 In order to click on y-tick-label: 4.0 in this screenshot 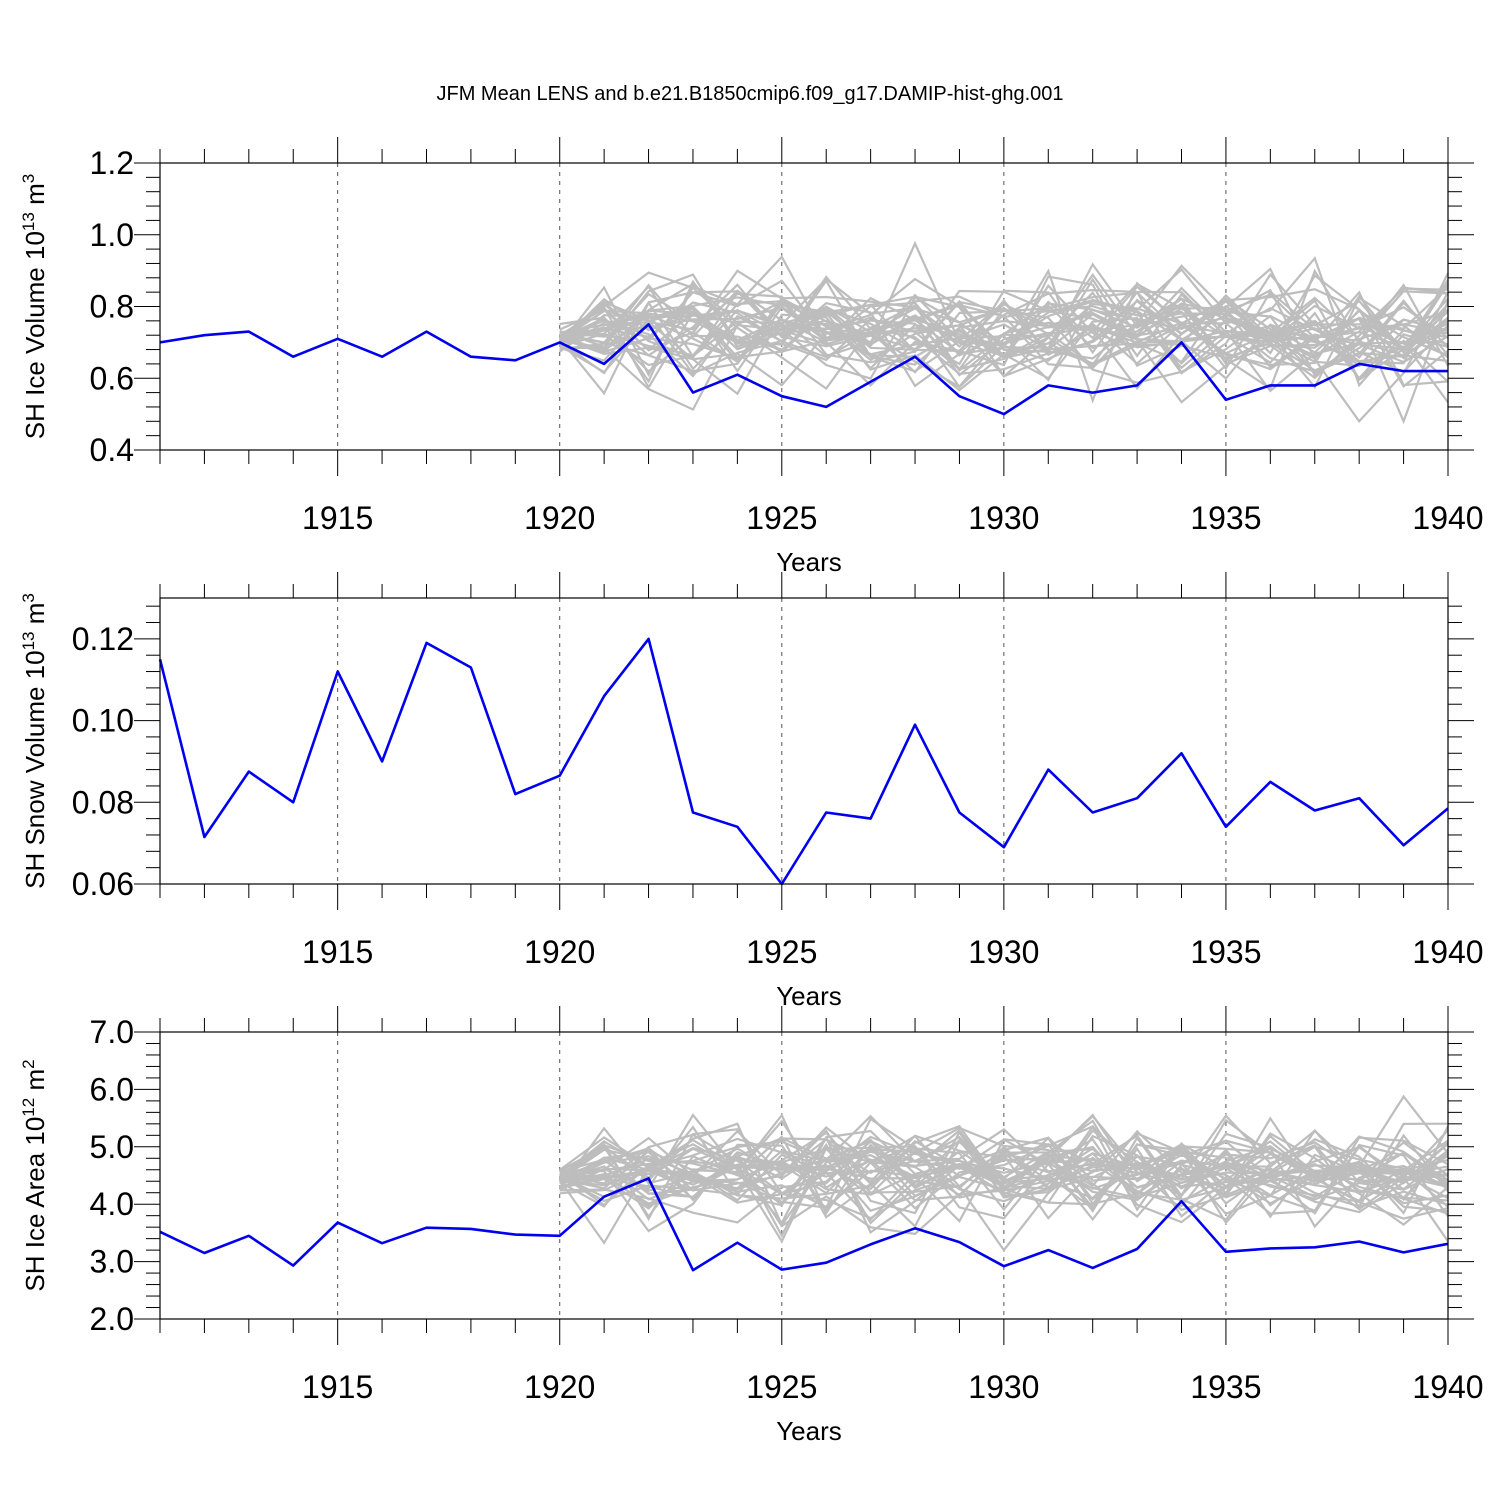, I will do `click(112, 1204)`.